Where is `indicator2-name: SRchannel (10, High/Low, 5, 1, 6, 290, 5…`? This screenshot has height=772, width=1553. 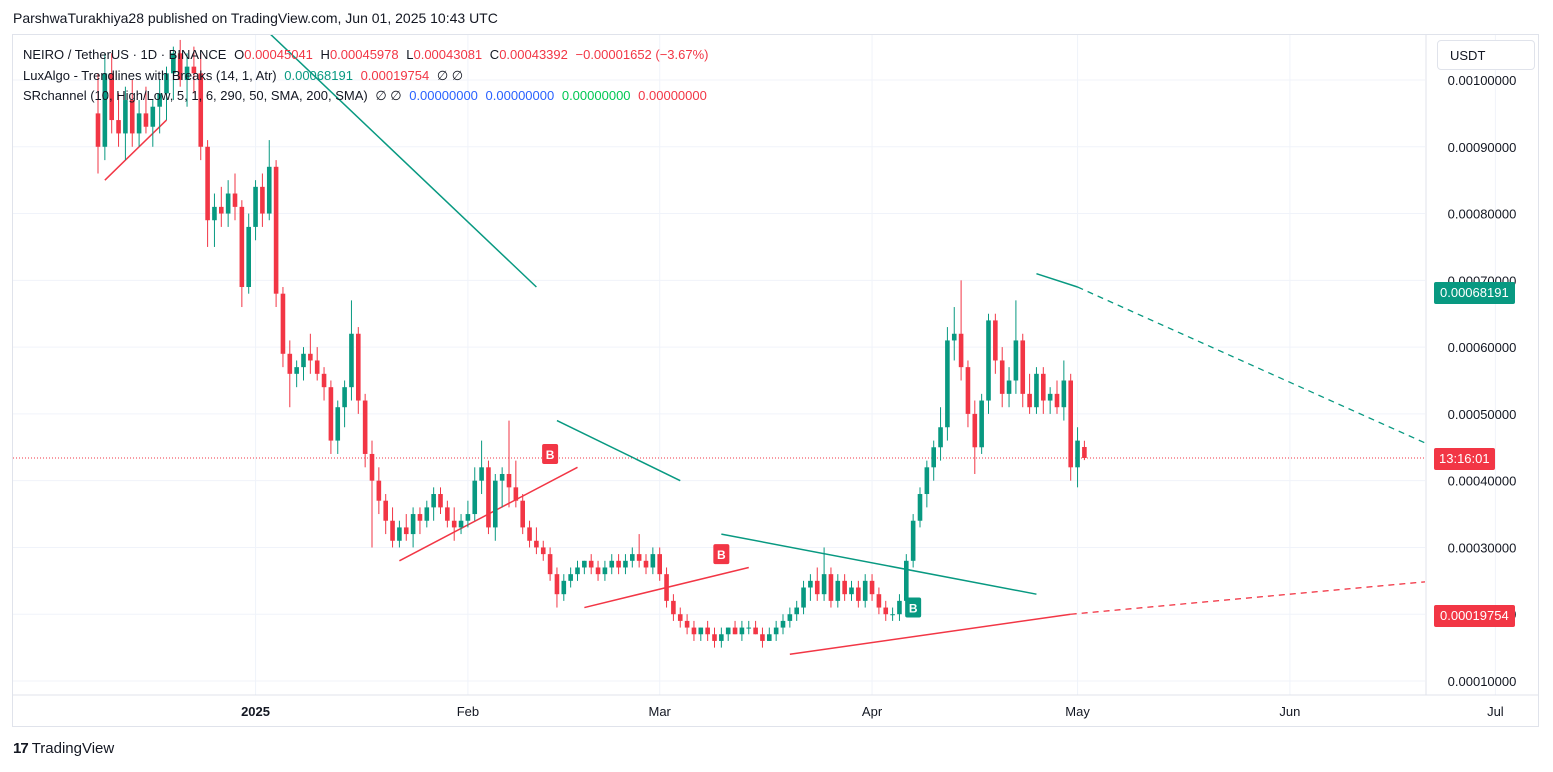
indicator2-name: SRchannel (10, High/Low, 5, 1, 6, 290, 5… is located at coordinates (195, 95).